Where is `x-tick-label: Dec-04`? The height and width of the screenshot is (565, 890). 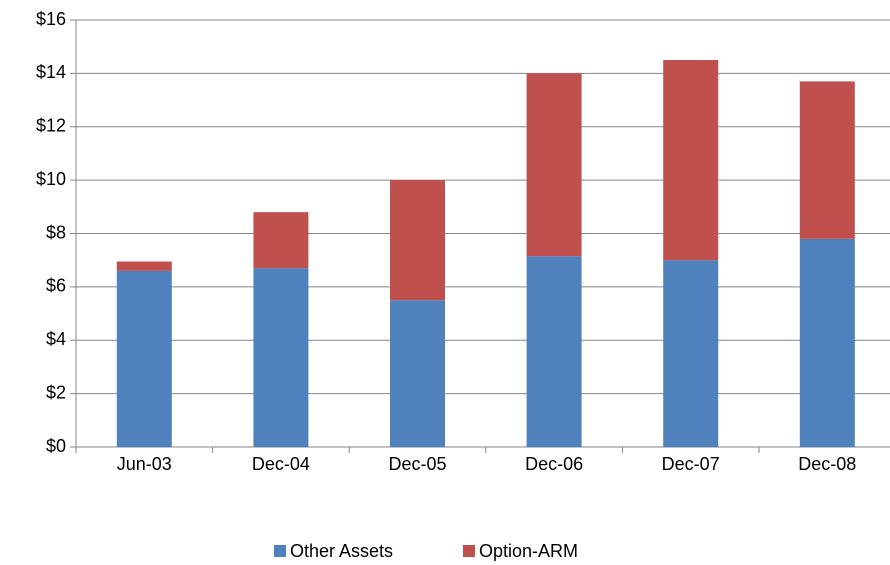
x-tick-label: Dec-04 is located at coordinates (281, 464).